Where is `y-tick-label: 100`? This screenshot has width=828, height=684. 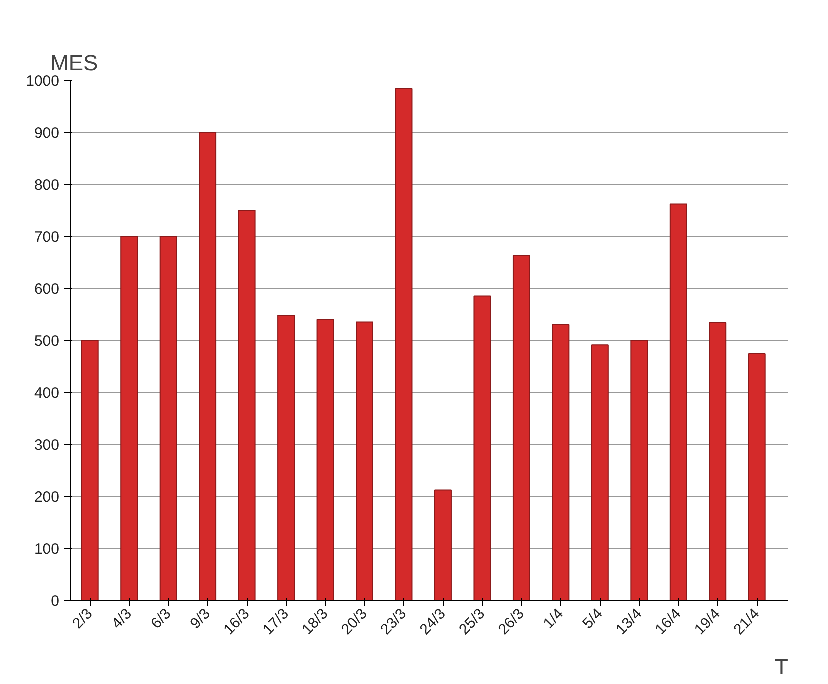
y-tick-label: 100 is located at coordinates (47, 549).